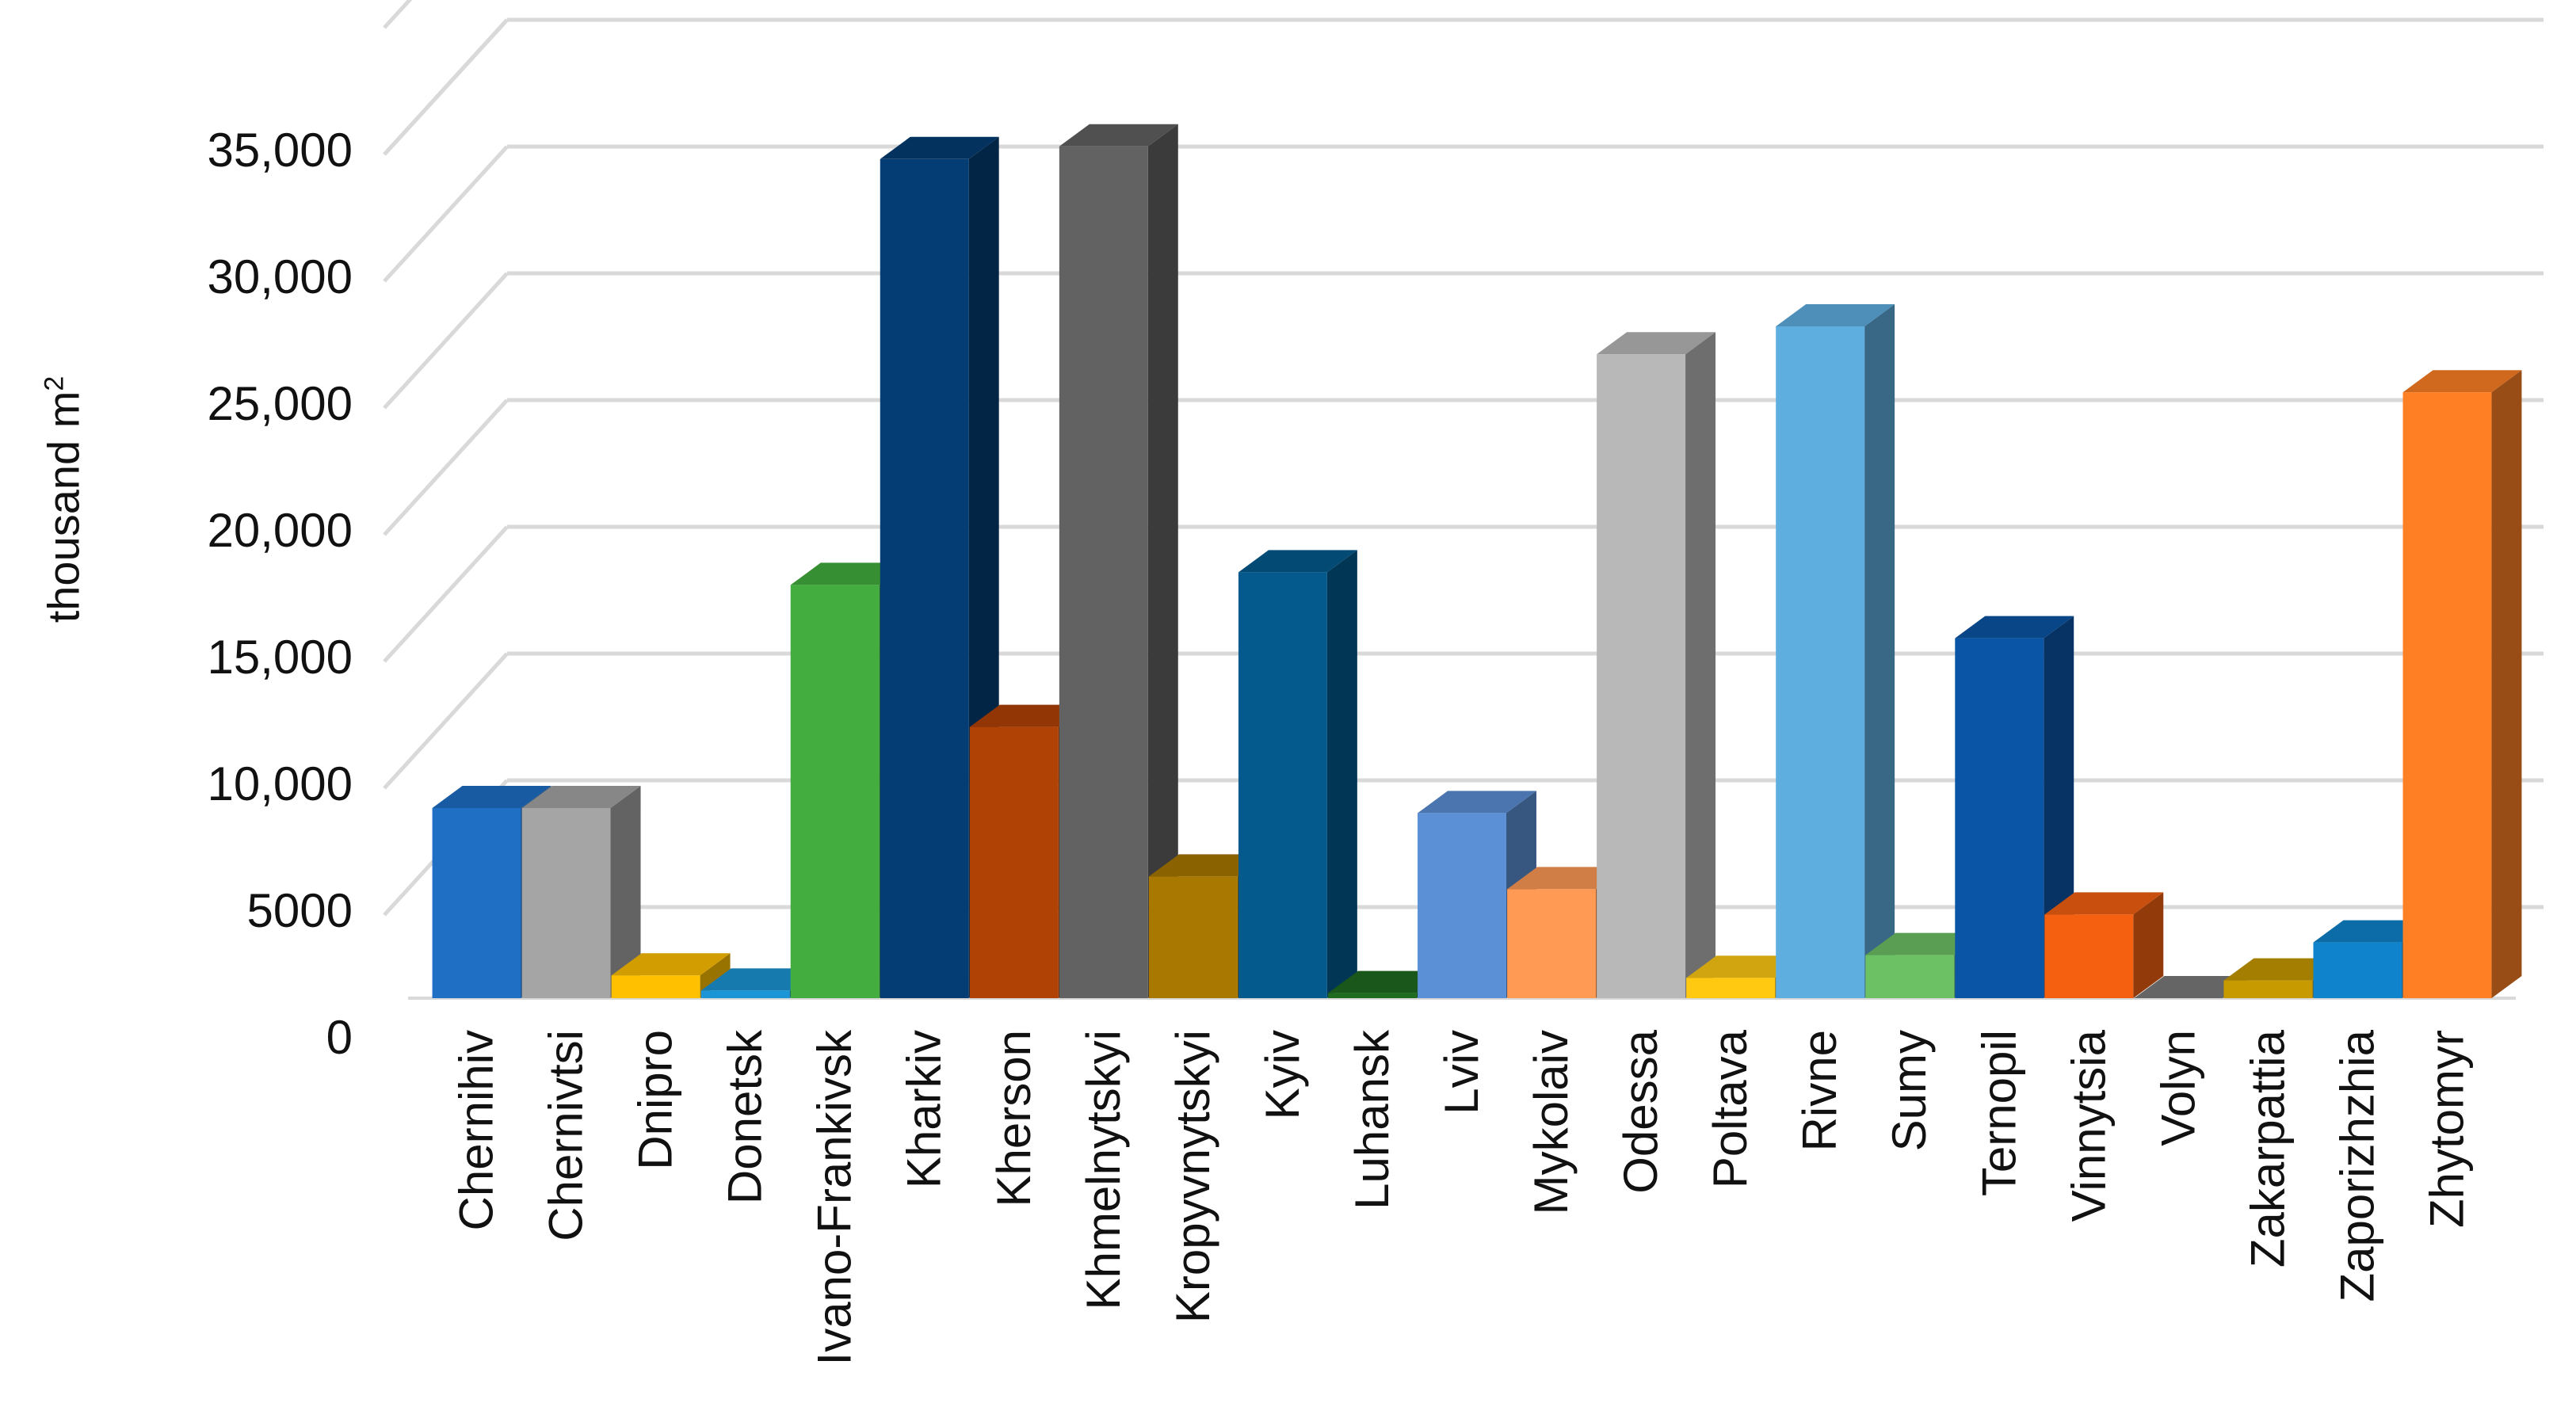 This screenshot has width=2576, height=1422. Describe the element at coordinates (2177, 1088) in the screenshot. I see `x-tick-label: Volyn` at that location.